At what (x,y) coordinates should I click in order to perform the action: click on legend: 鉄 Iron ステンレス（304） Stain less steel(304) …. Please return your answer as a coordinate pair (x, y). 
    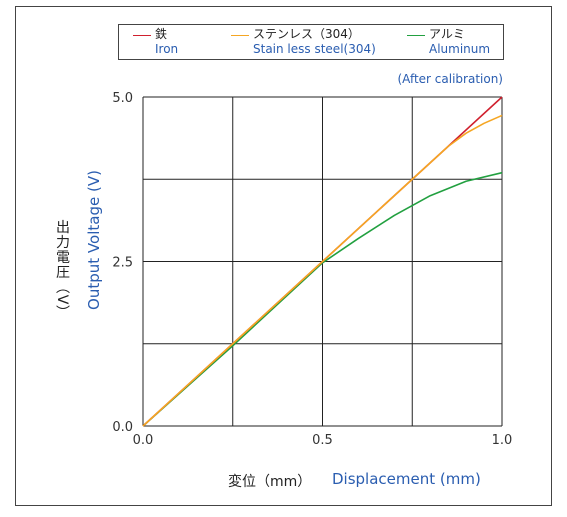
    Looking at the image, I should click on (311, 42).